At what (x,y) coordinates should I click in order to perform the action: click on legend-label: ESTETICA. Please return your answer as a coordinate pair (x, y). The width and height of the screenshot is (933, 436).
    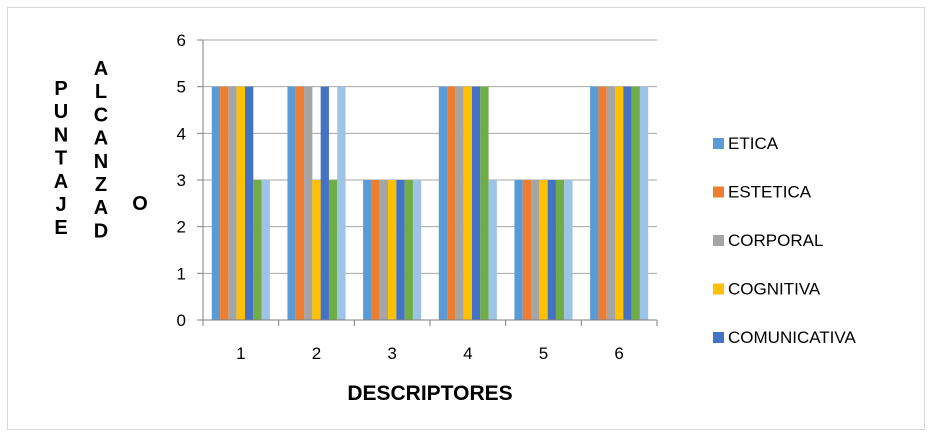
    Looking at the image, I should click on (770, 192).